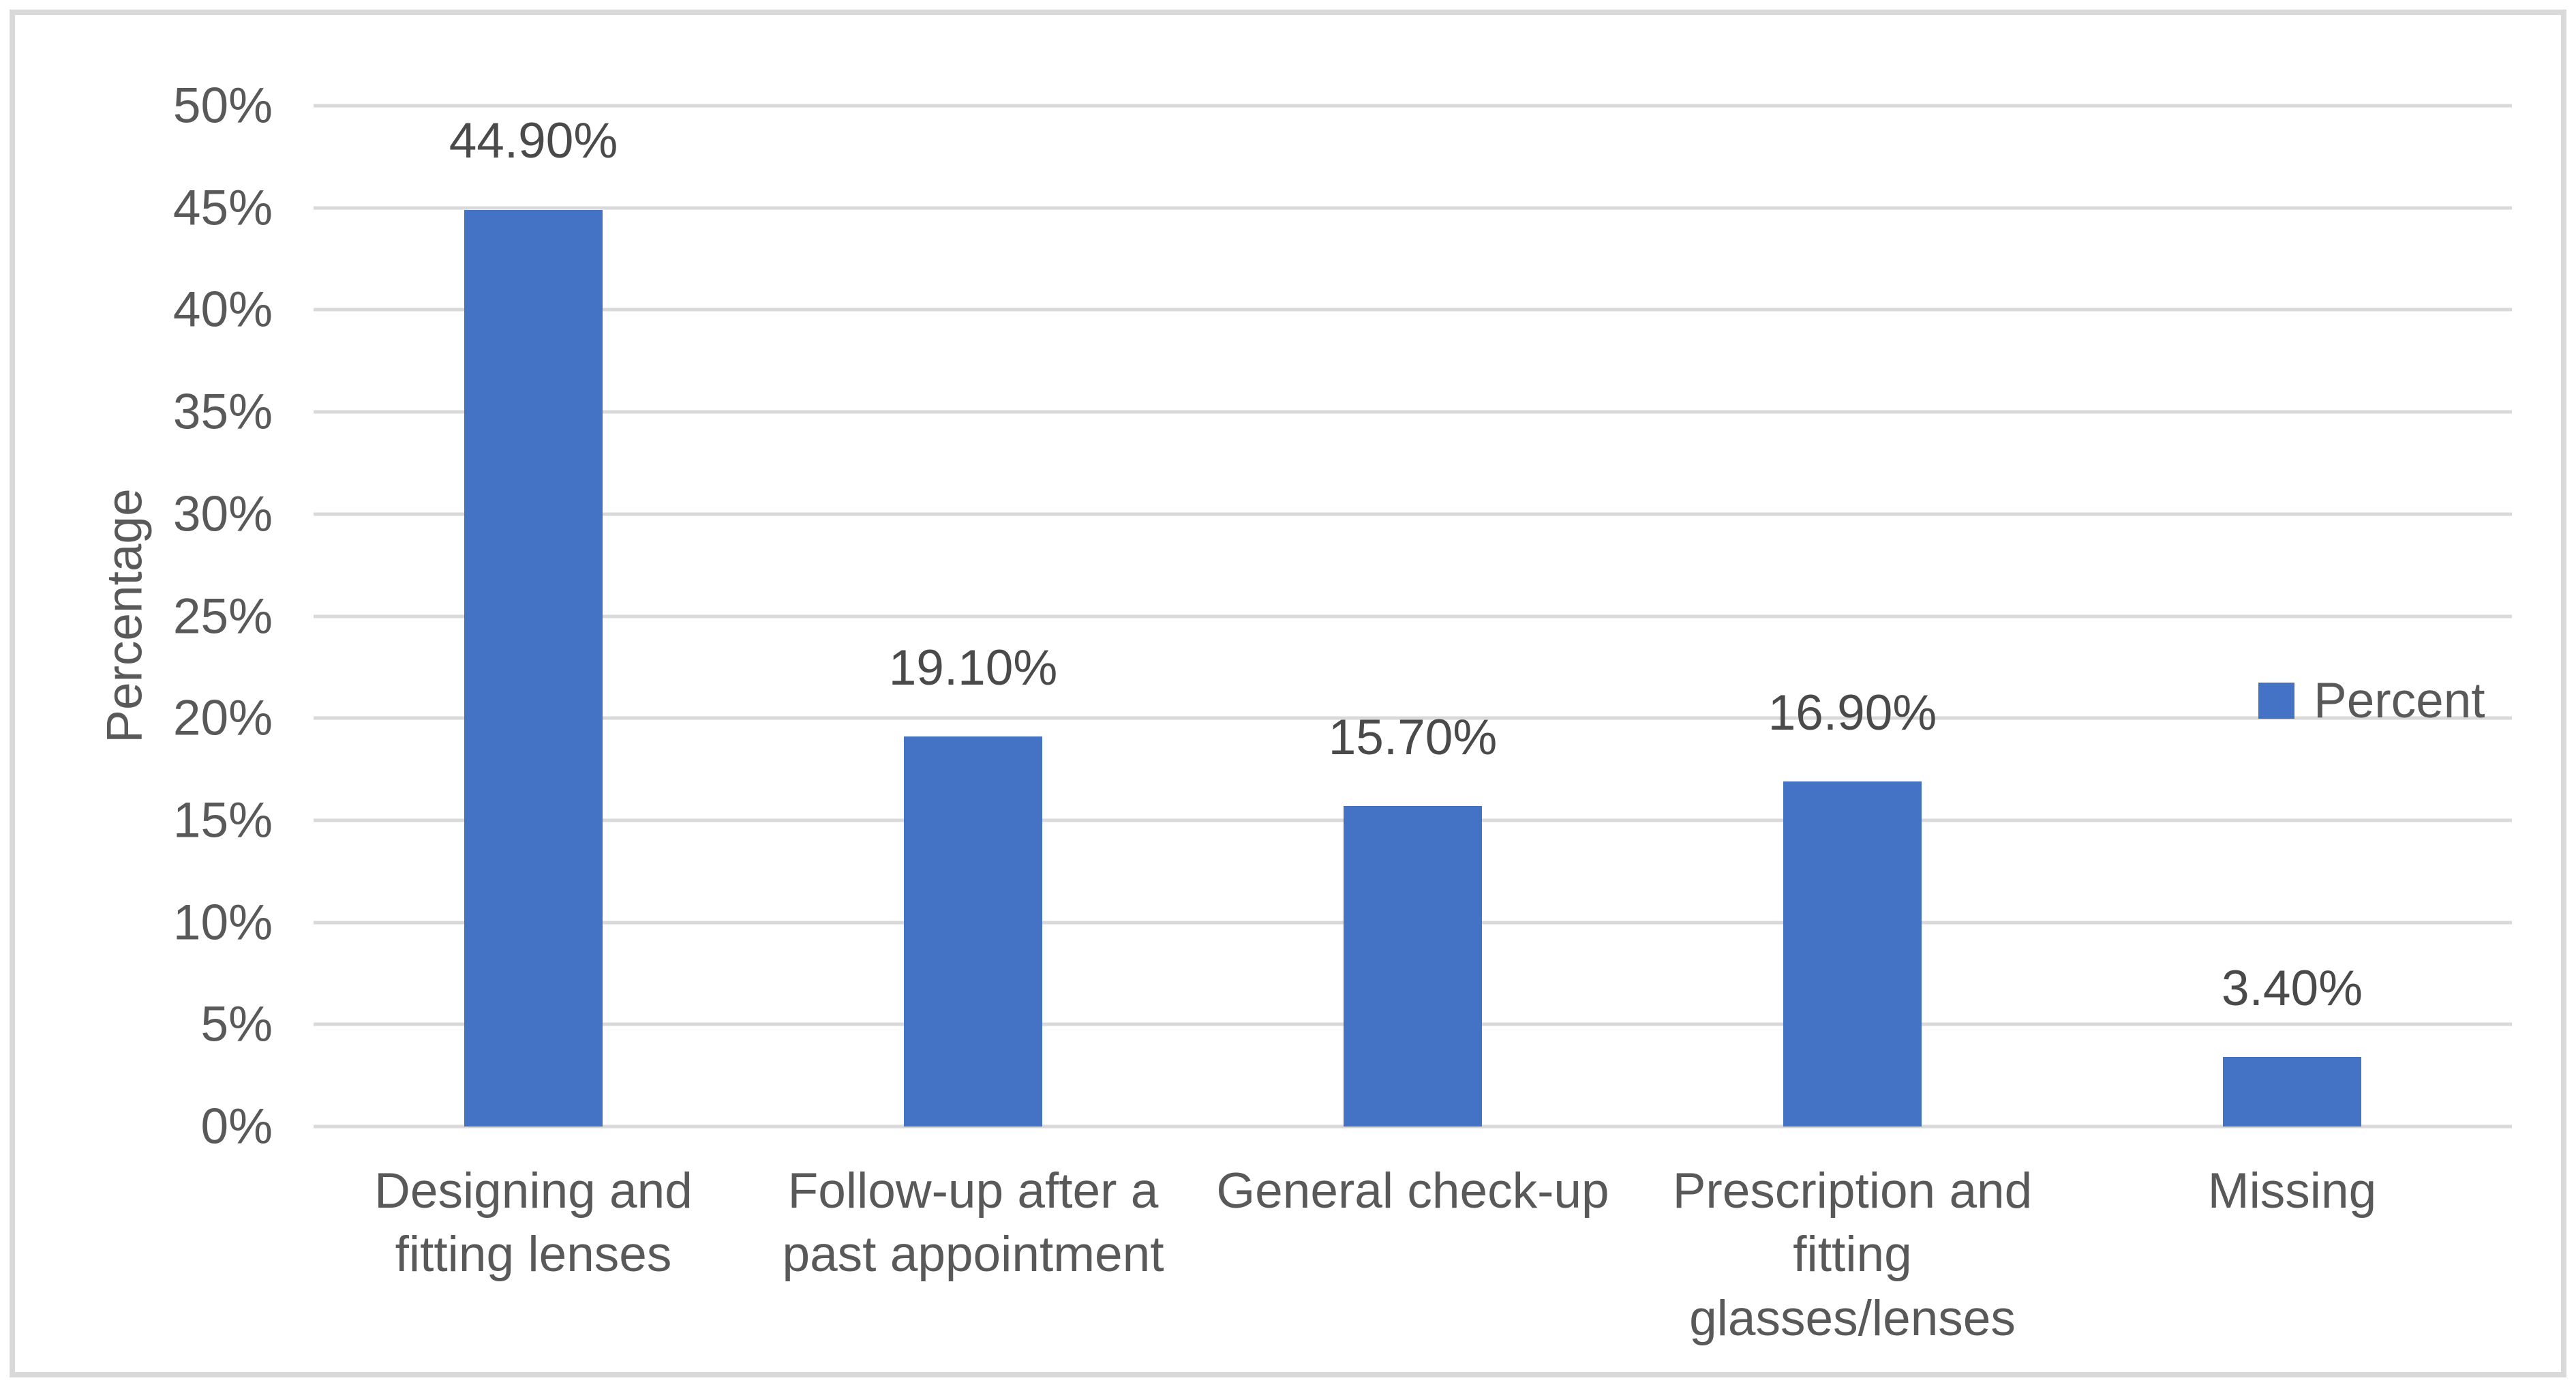  I want to click on y-tick-label: 35%, so click(223, 412).